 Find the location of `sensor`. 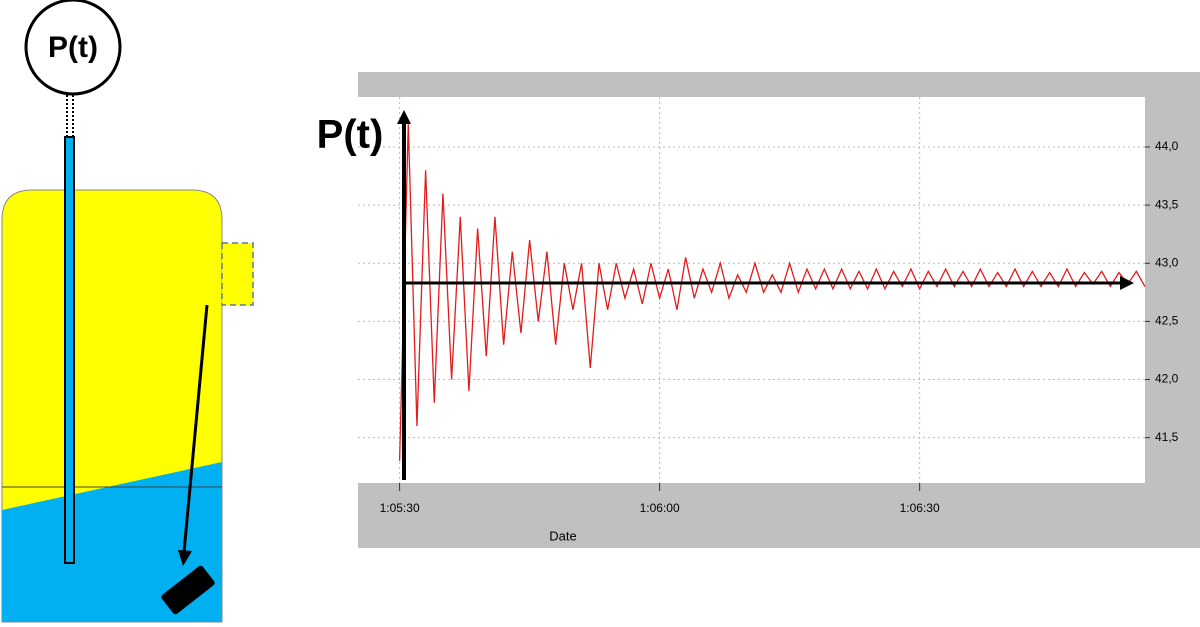

sensor is located at coordinates (188, 590).